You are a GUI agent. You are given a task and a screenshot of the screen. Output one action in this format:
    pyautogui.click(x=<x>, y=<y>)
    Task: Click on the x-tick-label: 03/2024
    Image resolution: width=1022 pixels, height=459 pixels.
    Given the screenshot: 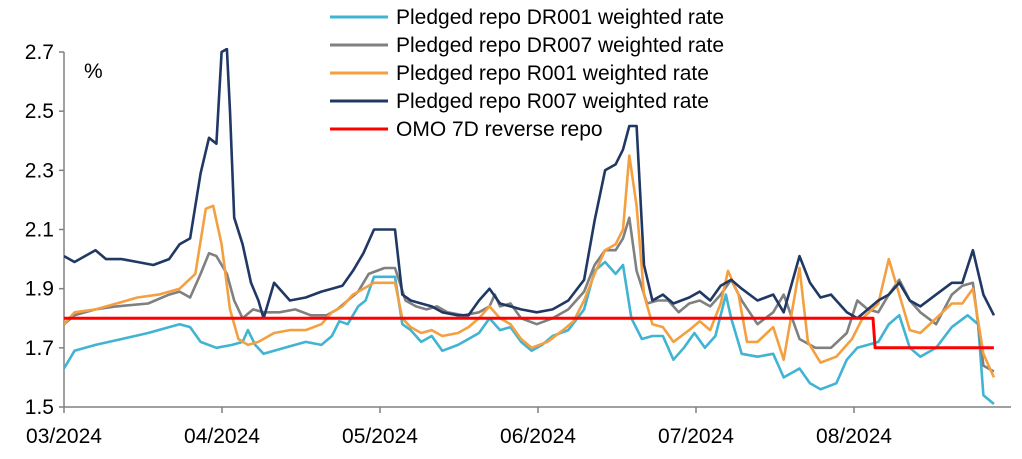 What is the action you would take?
    pyautogui.click(x=64, y=436)
    